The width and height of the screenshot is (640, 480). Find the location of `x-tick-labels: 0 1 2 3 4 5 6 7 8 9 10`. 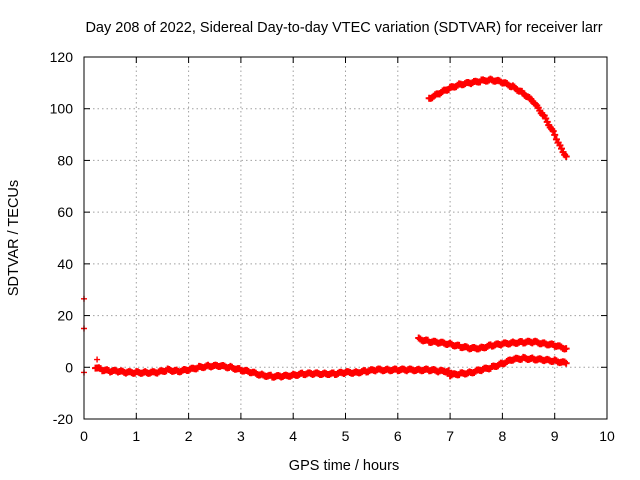

x-tick-labels: 0 1 2 3 4 5 6 7 8 9 10 is located at coordinates (347, 436).